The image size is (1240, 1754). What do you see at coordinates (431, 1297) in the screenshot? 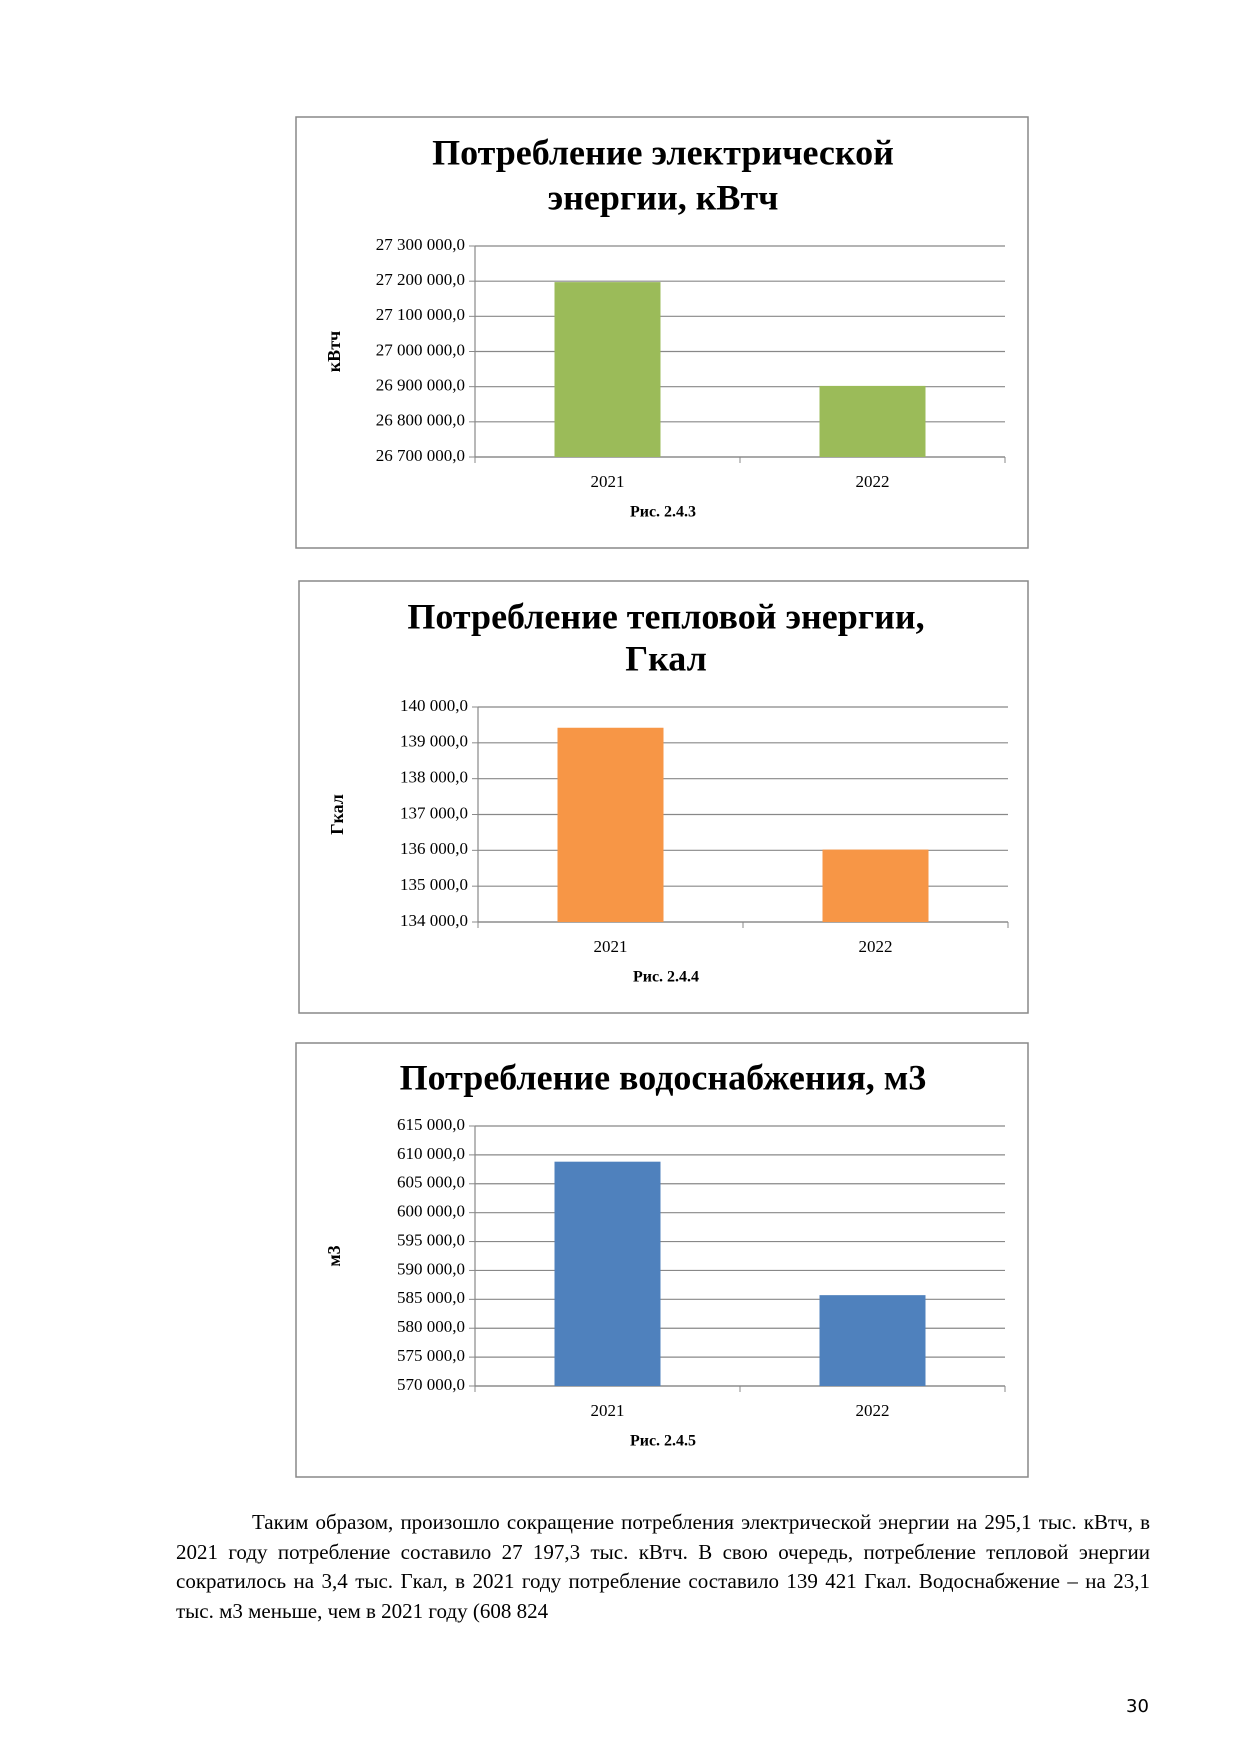
I see `y-tick-label: 585 000,0` at bounding box center [431, 1297].